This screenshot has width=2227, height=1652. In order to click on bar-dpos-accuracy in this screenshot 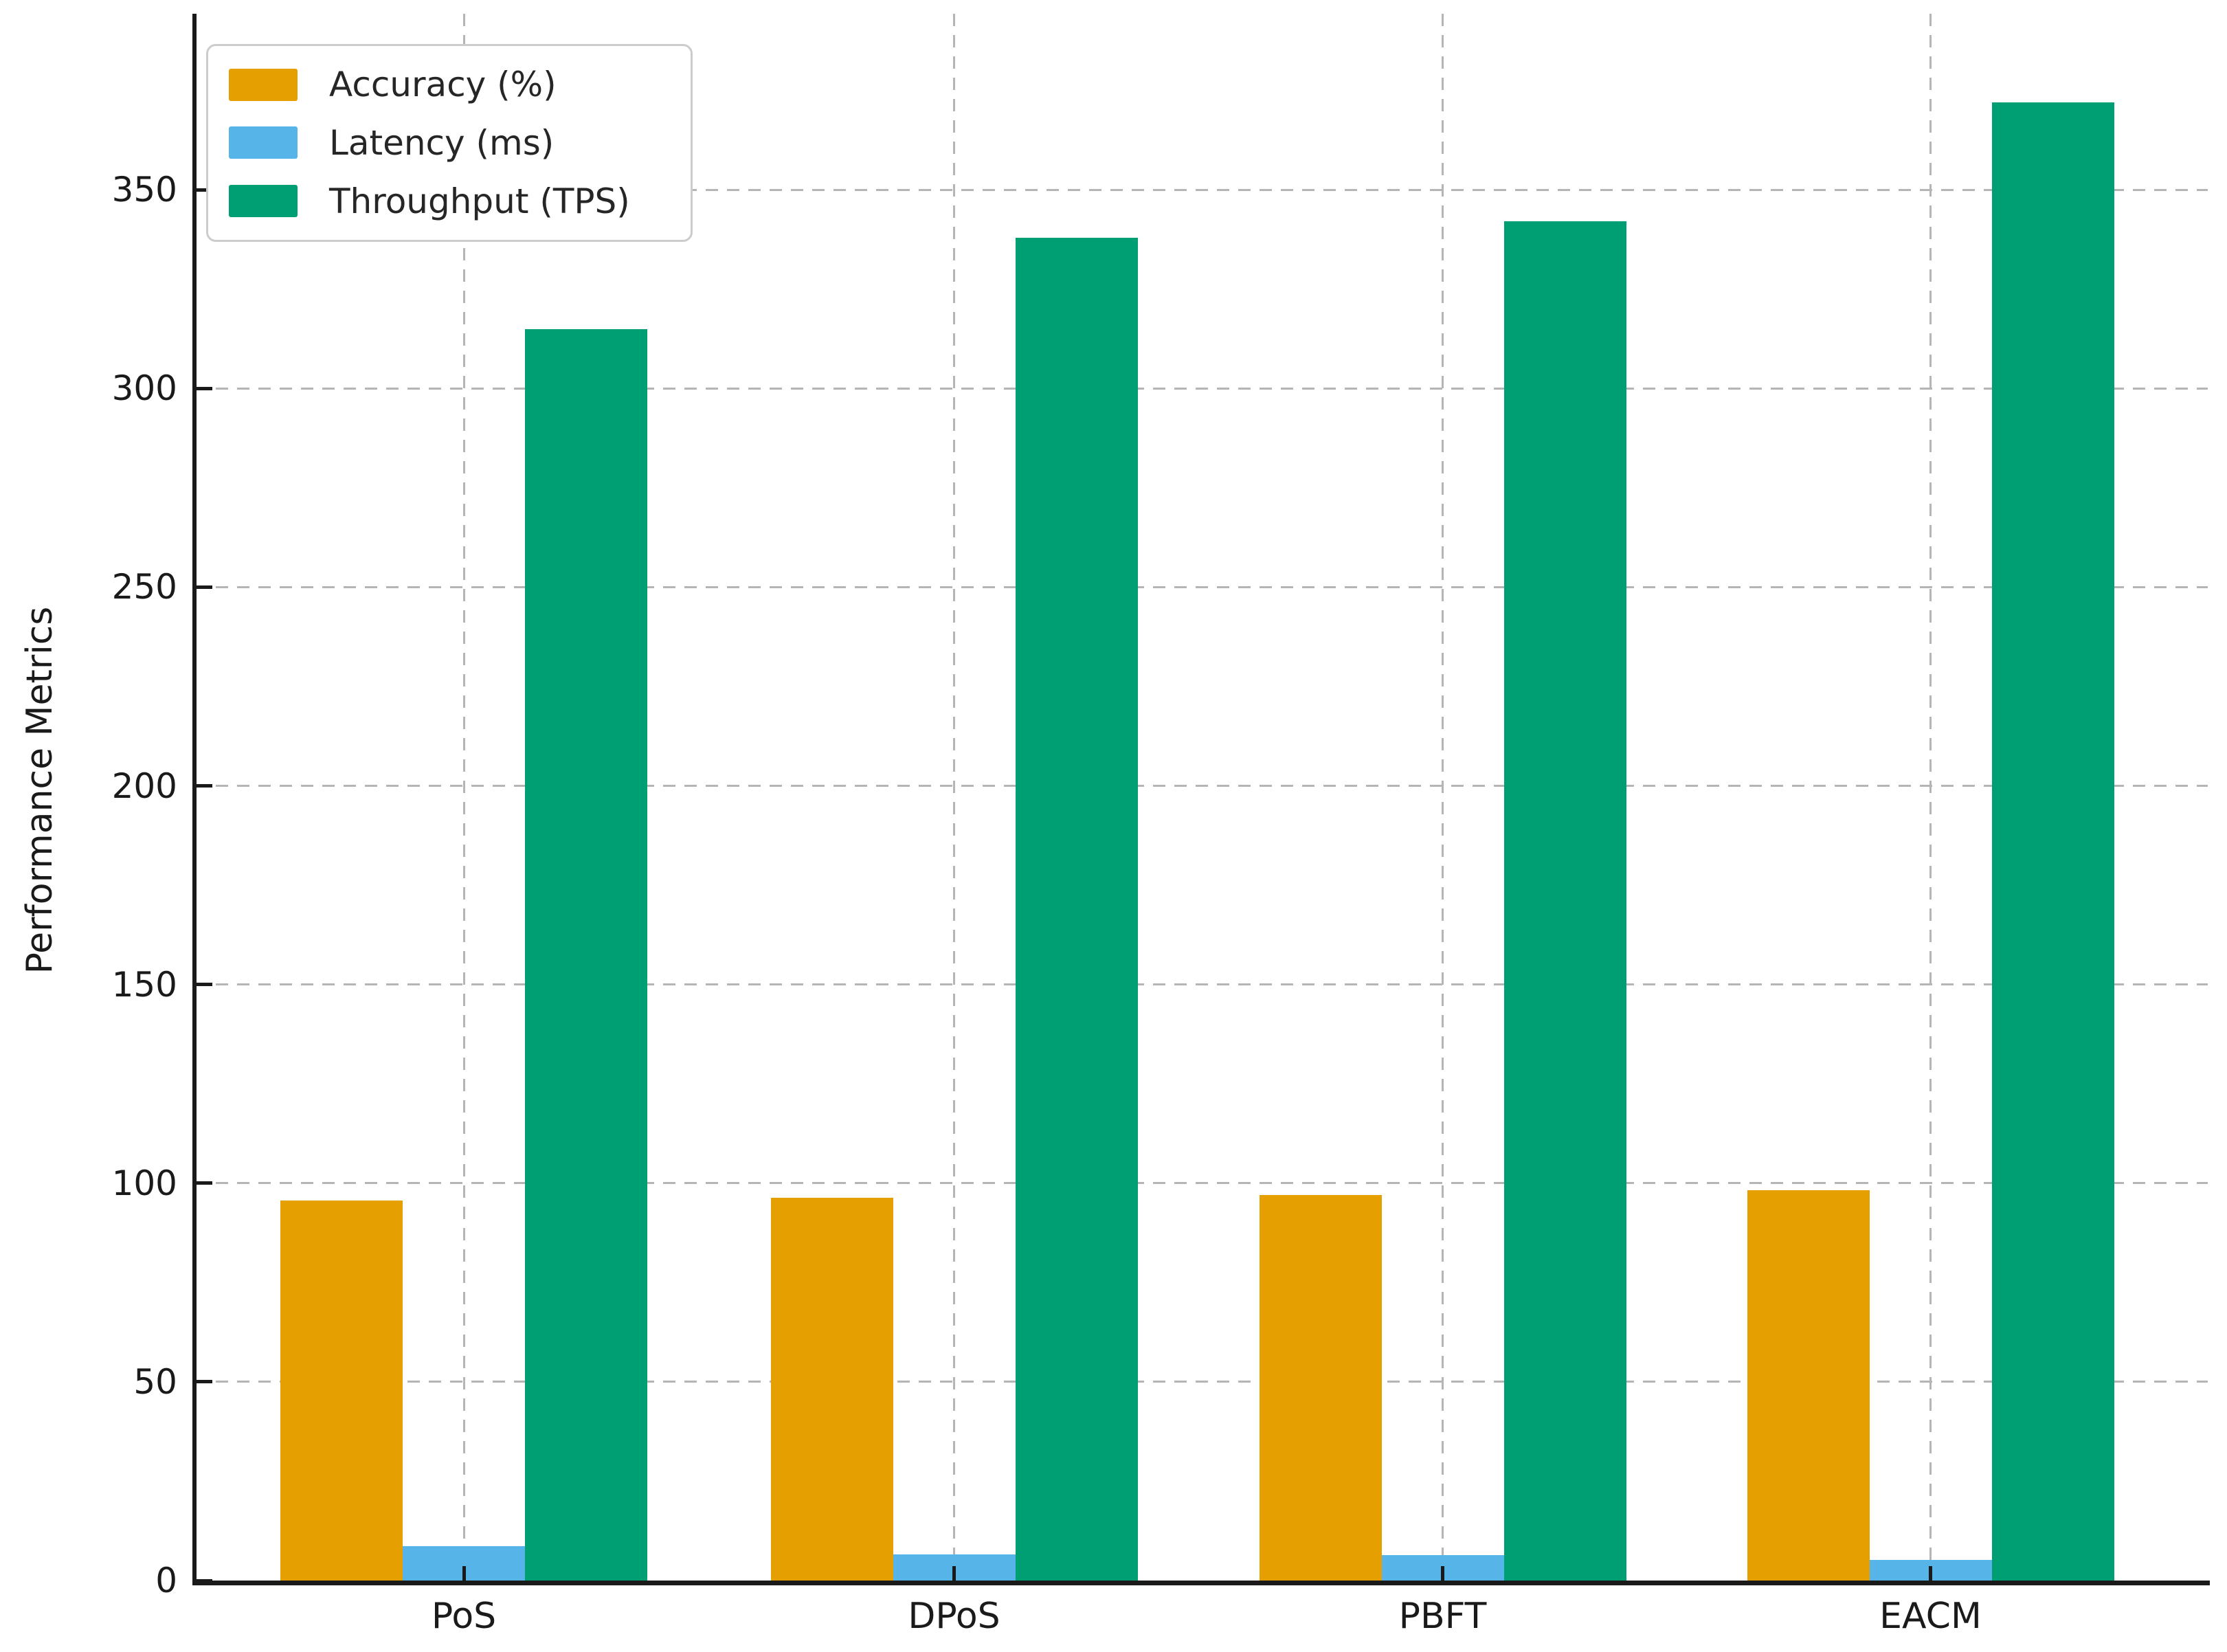, I will do `click(832, 1389)`.